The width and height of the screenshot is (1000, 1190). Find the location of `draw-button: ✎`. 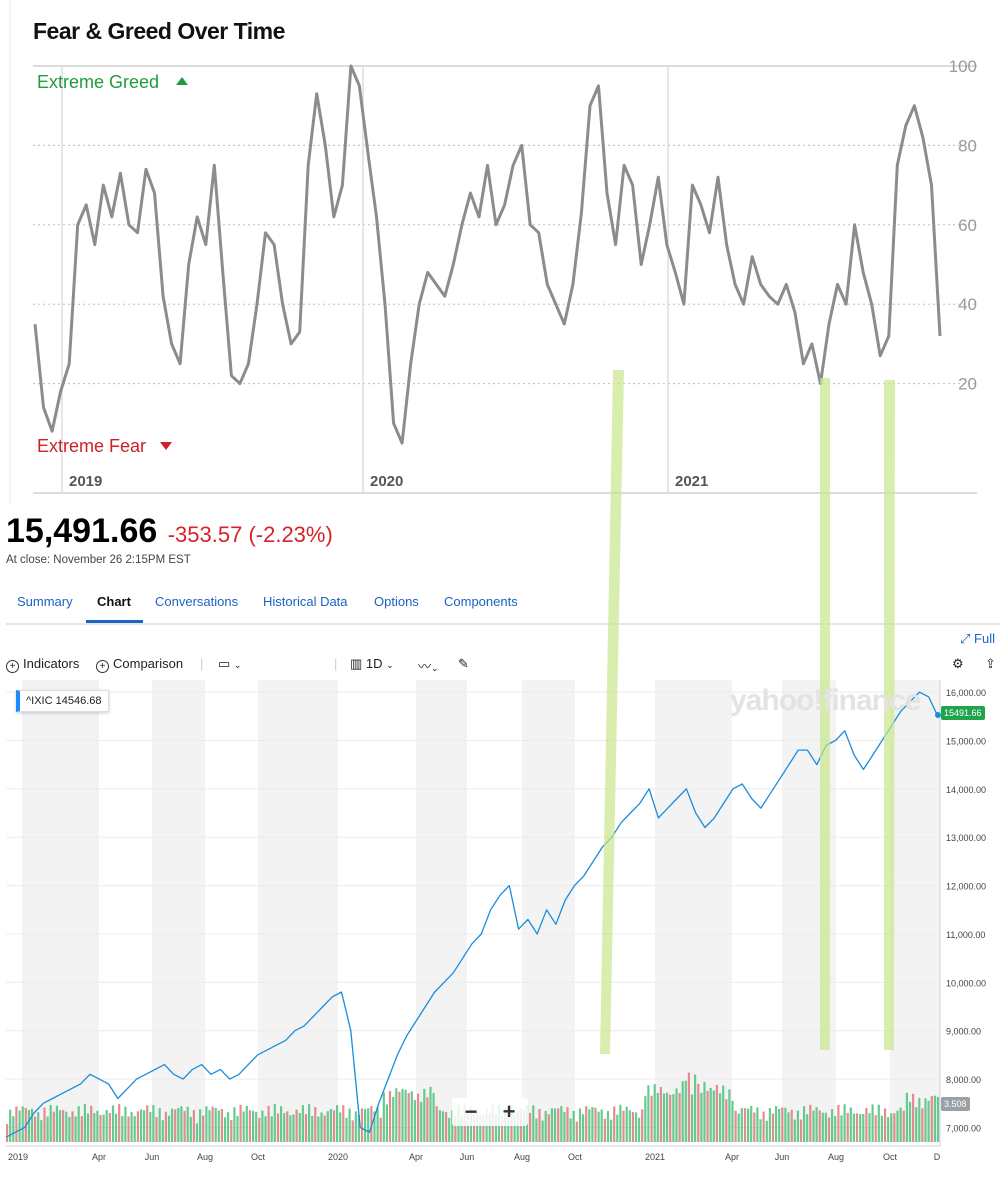

draw-button: ✎ is located at coordinates (463, 664).